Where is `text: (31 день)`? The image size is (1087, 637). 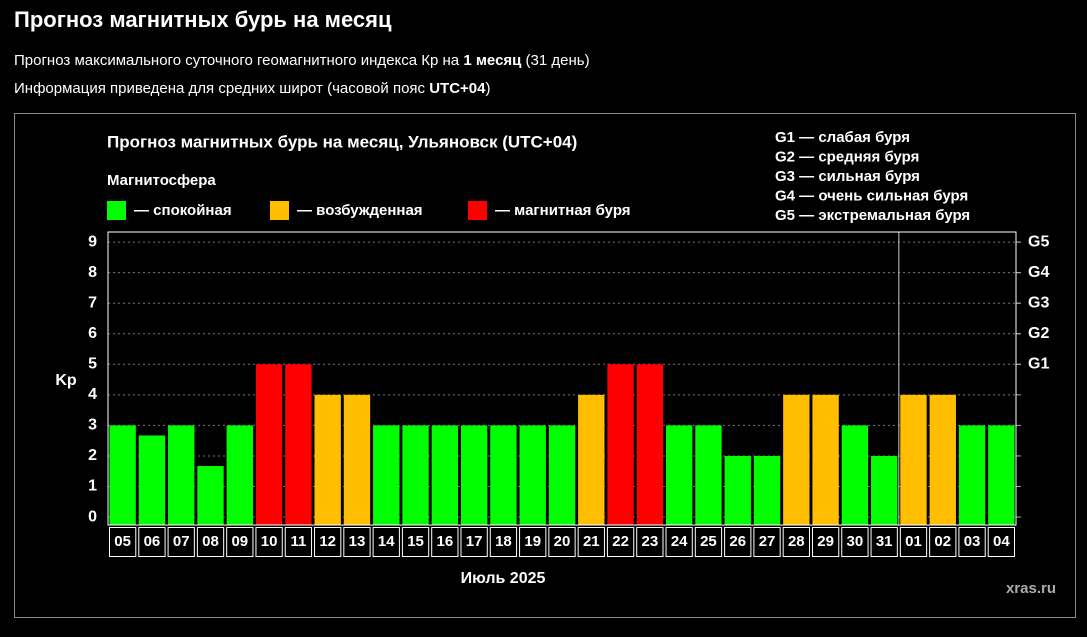
text: (31 день) is located at coordinates (555, 60).